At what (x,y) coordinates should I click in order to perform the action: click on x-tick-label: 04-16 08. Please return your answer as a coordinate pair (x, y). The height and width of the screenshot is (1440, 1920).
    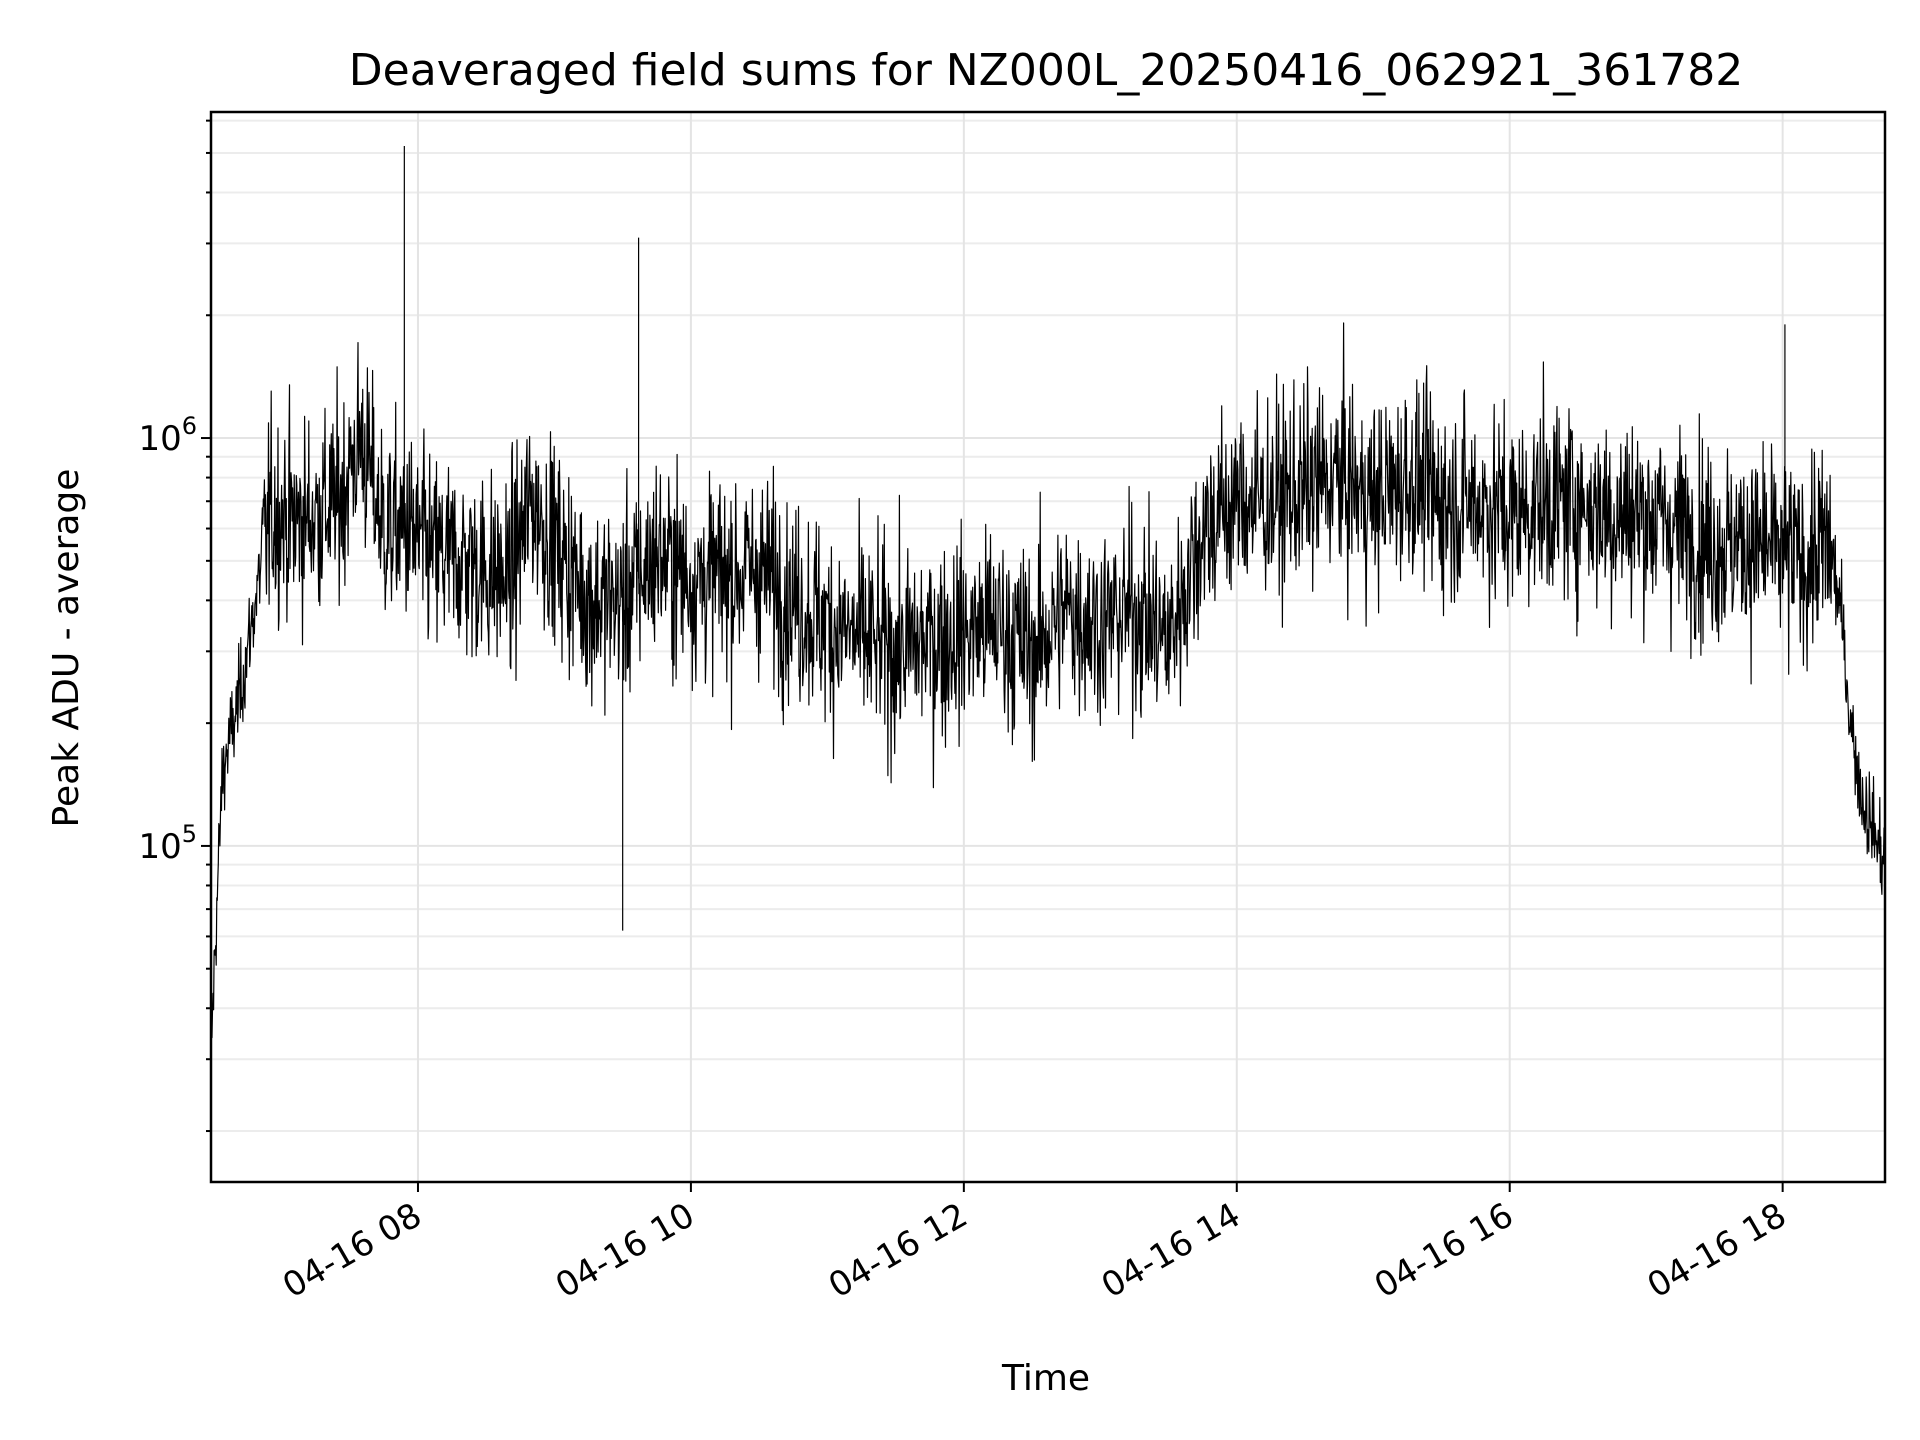
    Looking at the image, I should click on (352, 1250).